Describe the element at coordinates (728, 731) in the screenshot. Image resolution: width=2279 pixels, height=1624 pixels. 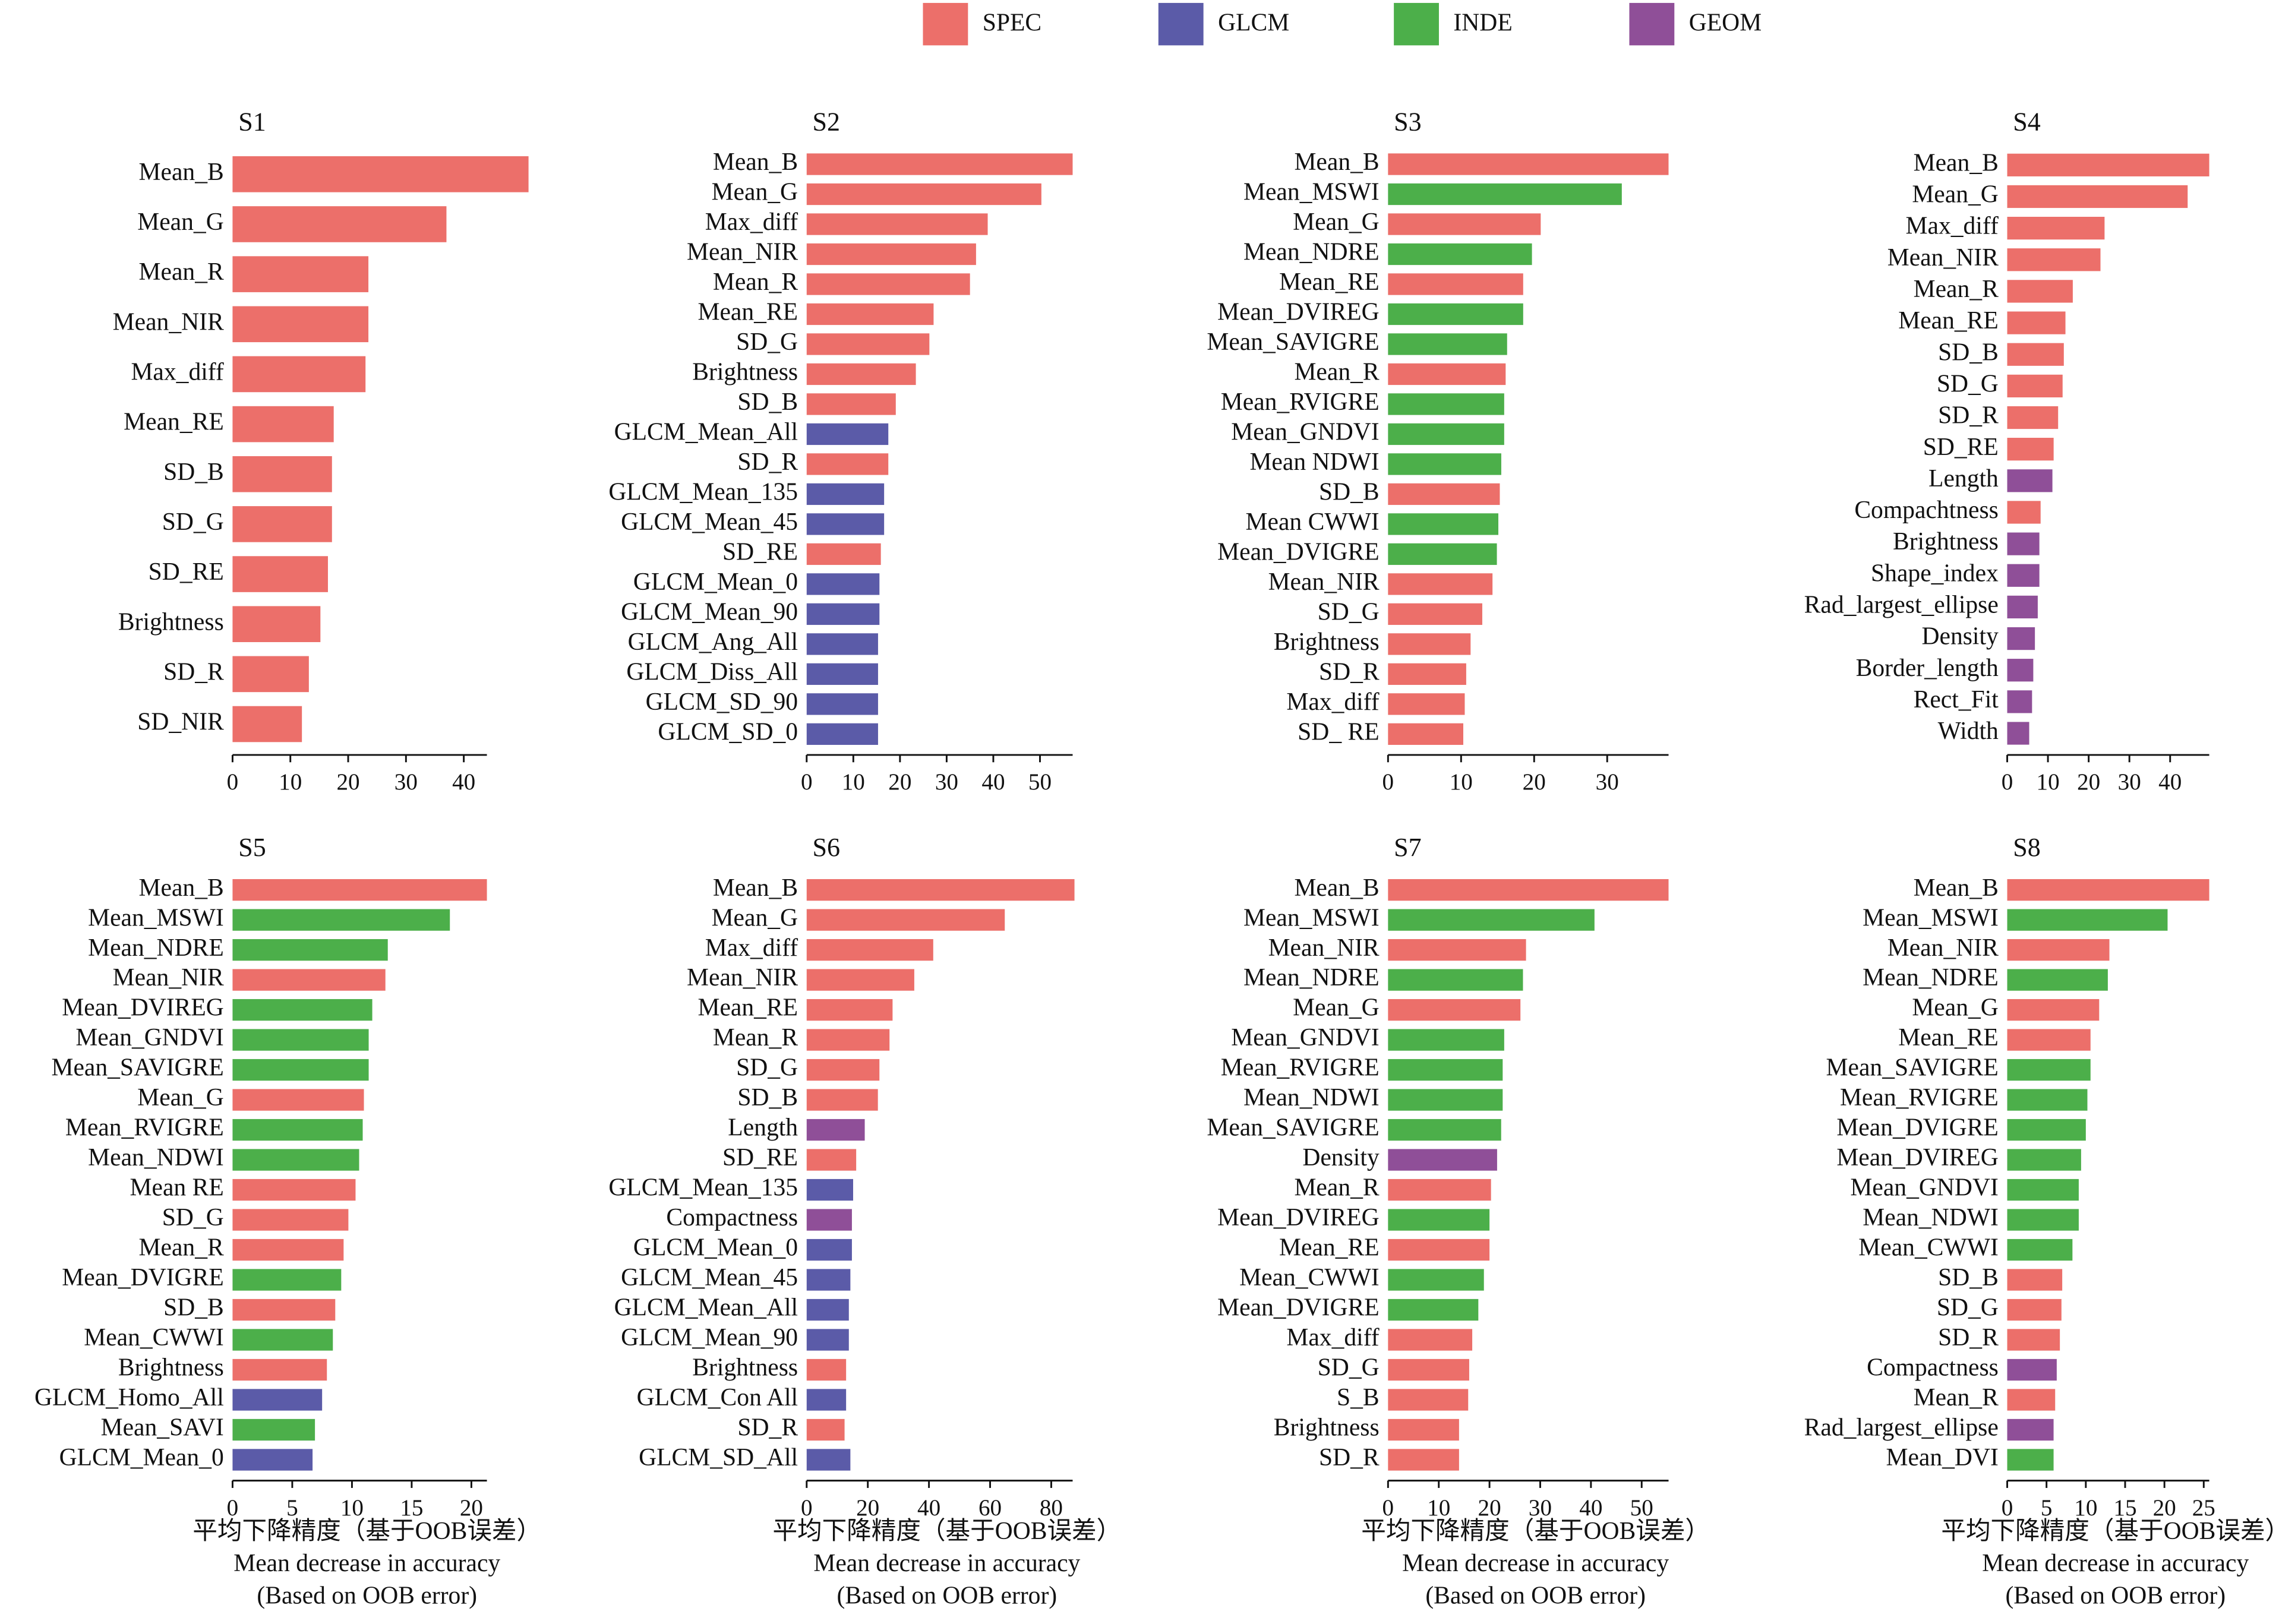
I see `category-label: GLCM_SD_0` at that location.